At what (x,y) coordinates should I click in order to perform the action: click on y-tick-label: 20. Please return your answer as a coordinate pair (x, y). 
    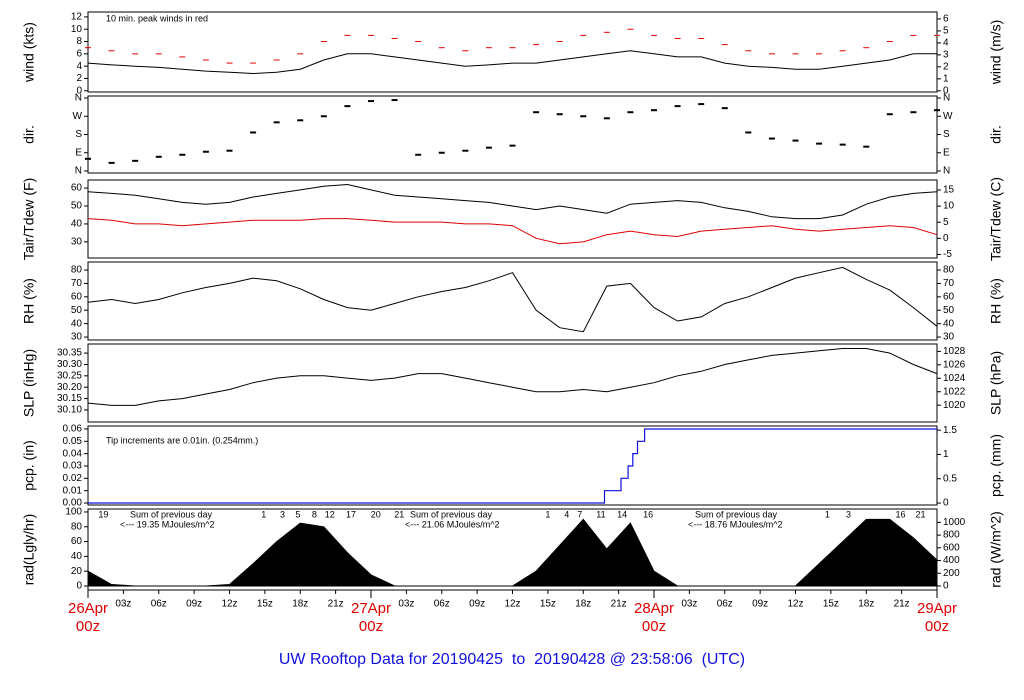
    Looking at the image, I should click on (77, 571).